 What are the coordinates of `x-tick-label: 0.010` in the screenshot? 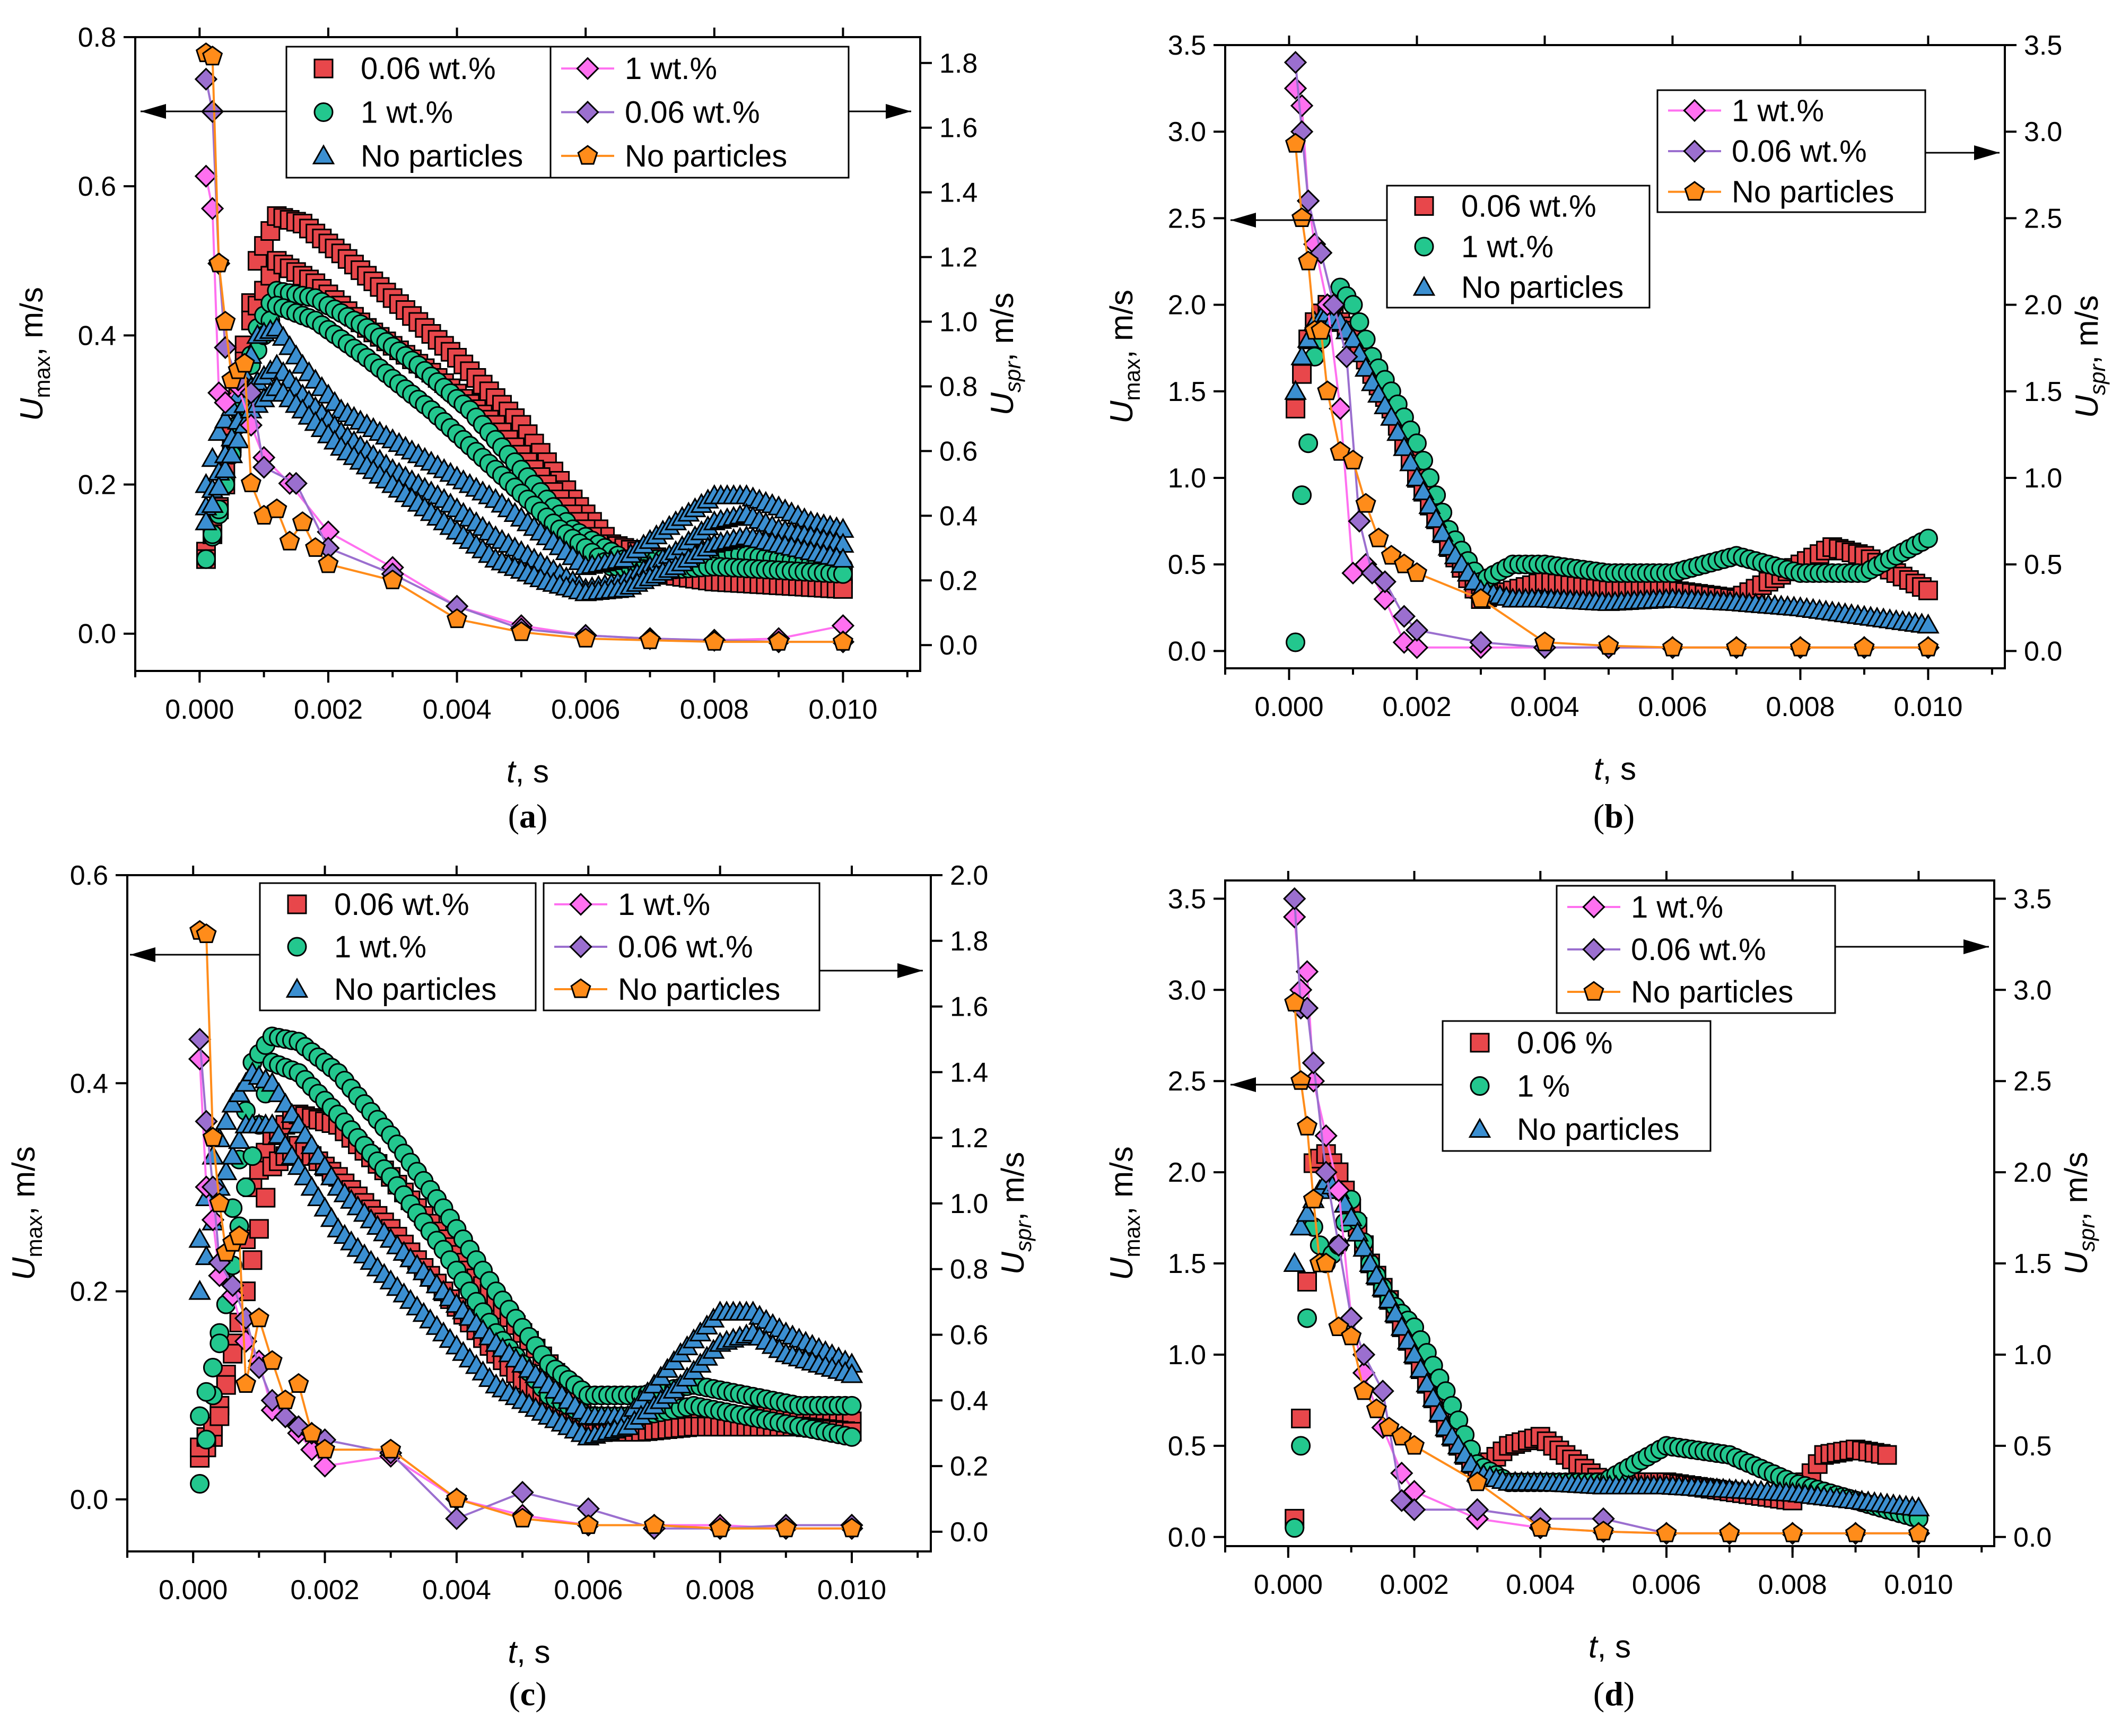 It's located at (1927, 707).